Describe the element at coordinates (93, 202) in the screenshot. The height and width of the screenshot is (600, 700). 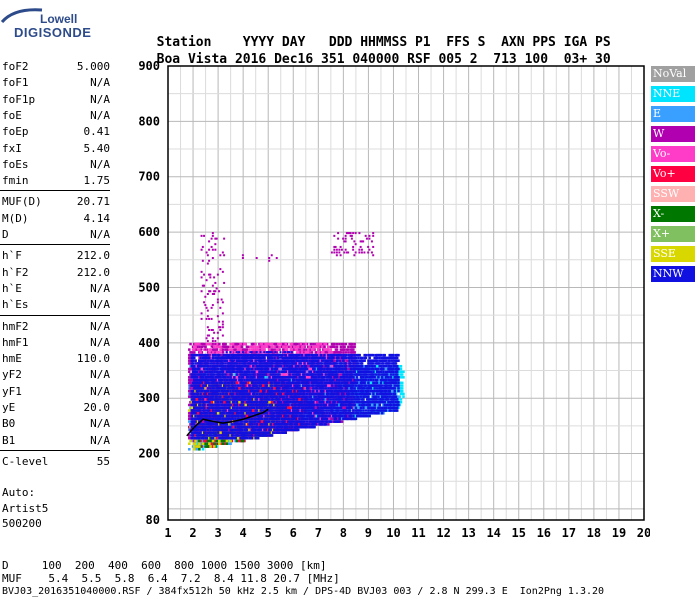
I see `param-value: 20.71` at that location.